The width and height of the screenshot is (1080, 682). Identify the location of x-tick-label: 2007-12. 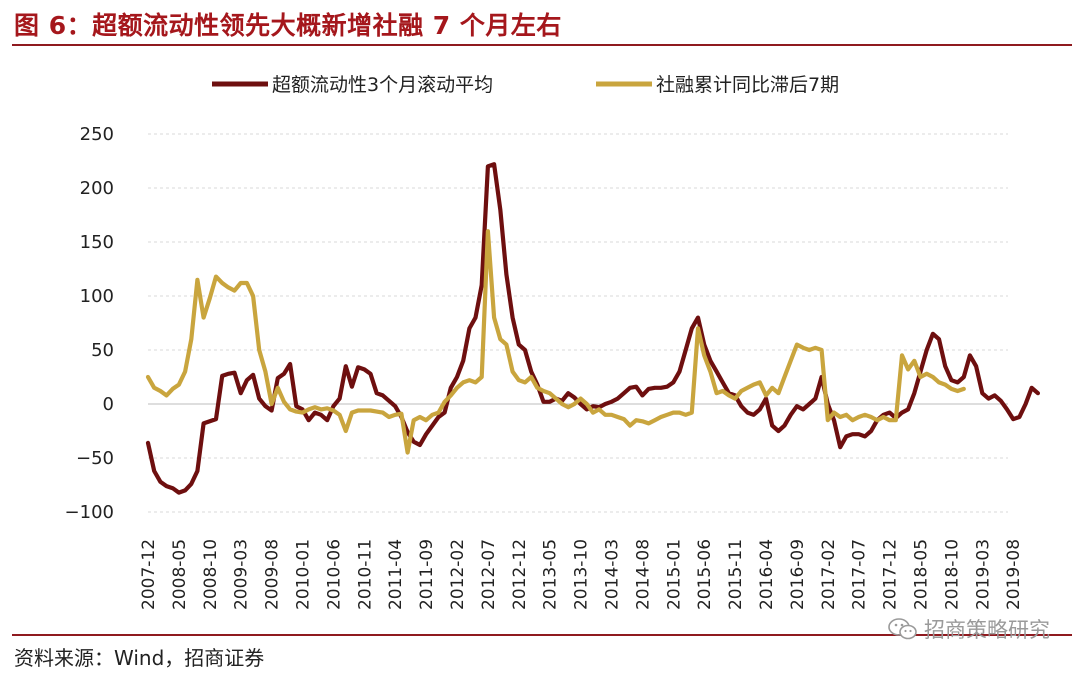
(149, 574).